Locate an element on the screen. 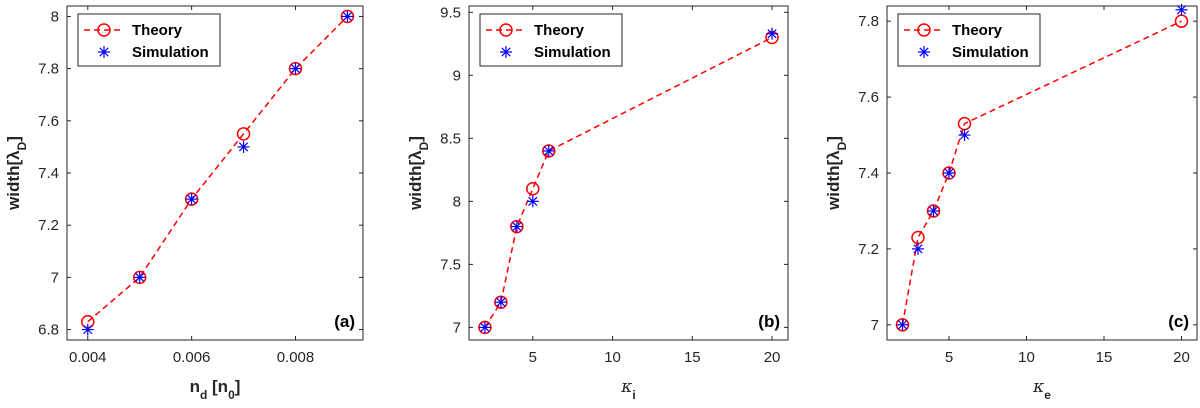  x-axis-title: κi is located at coordinates (628, 389).